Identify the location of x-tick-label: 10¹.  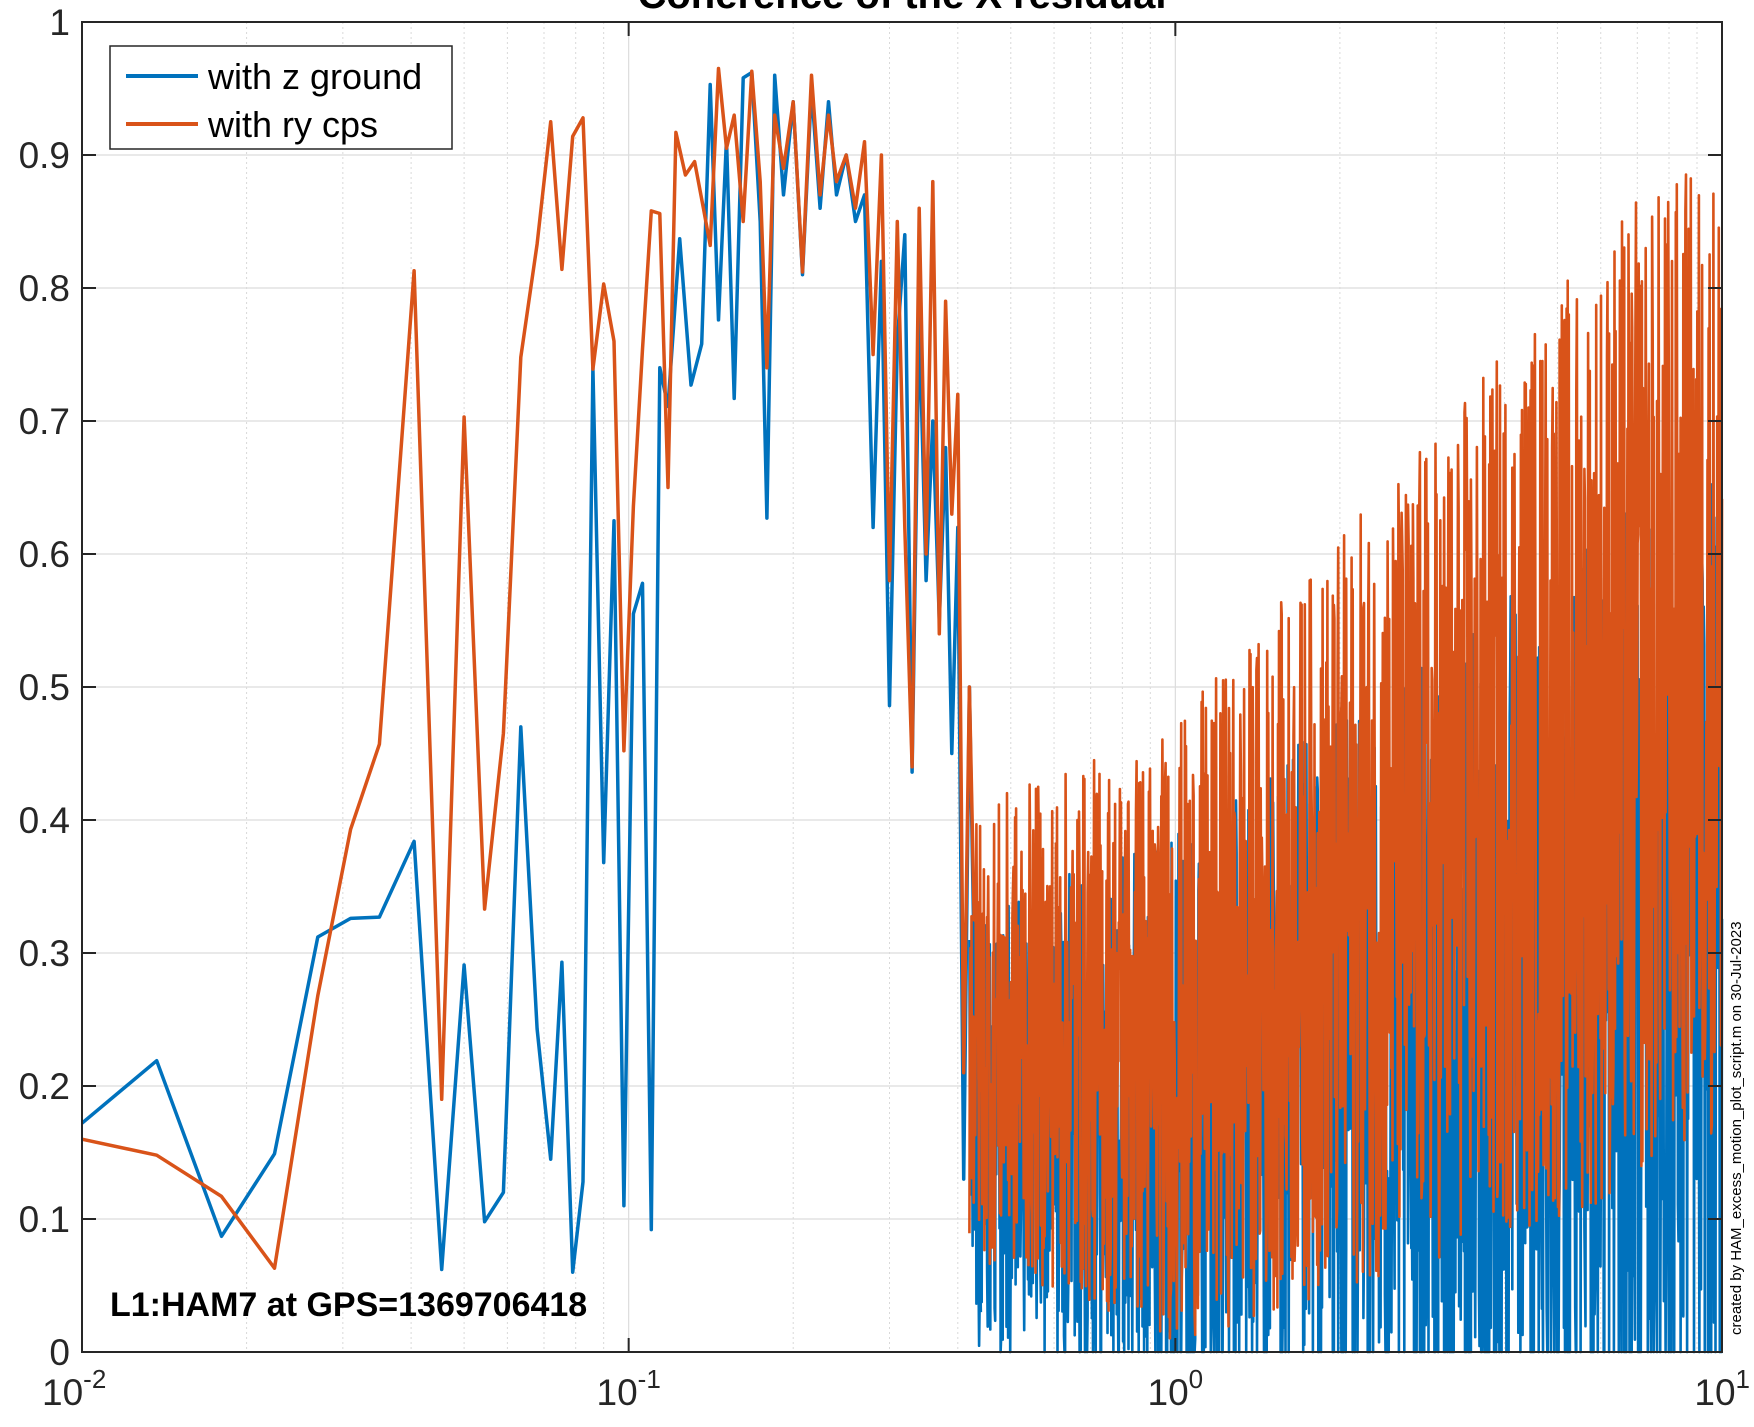
(1722, 1388).